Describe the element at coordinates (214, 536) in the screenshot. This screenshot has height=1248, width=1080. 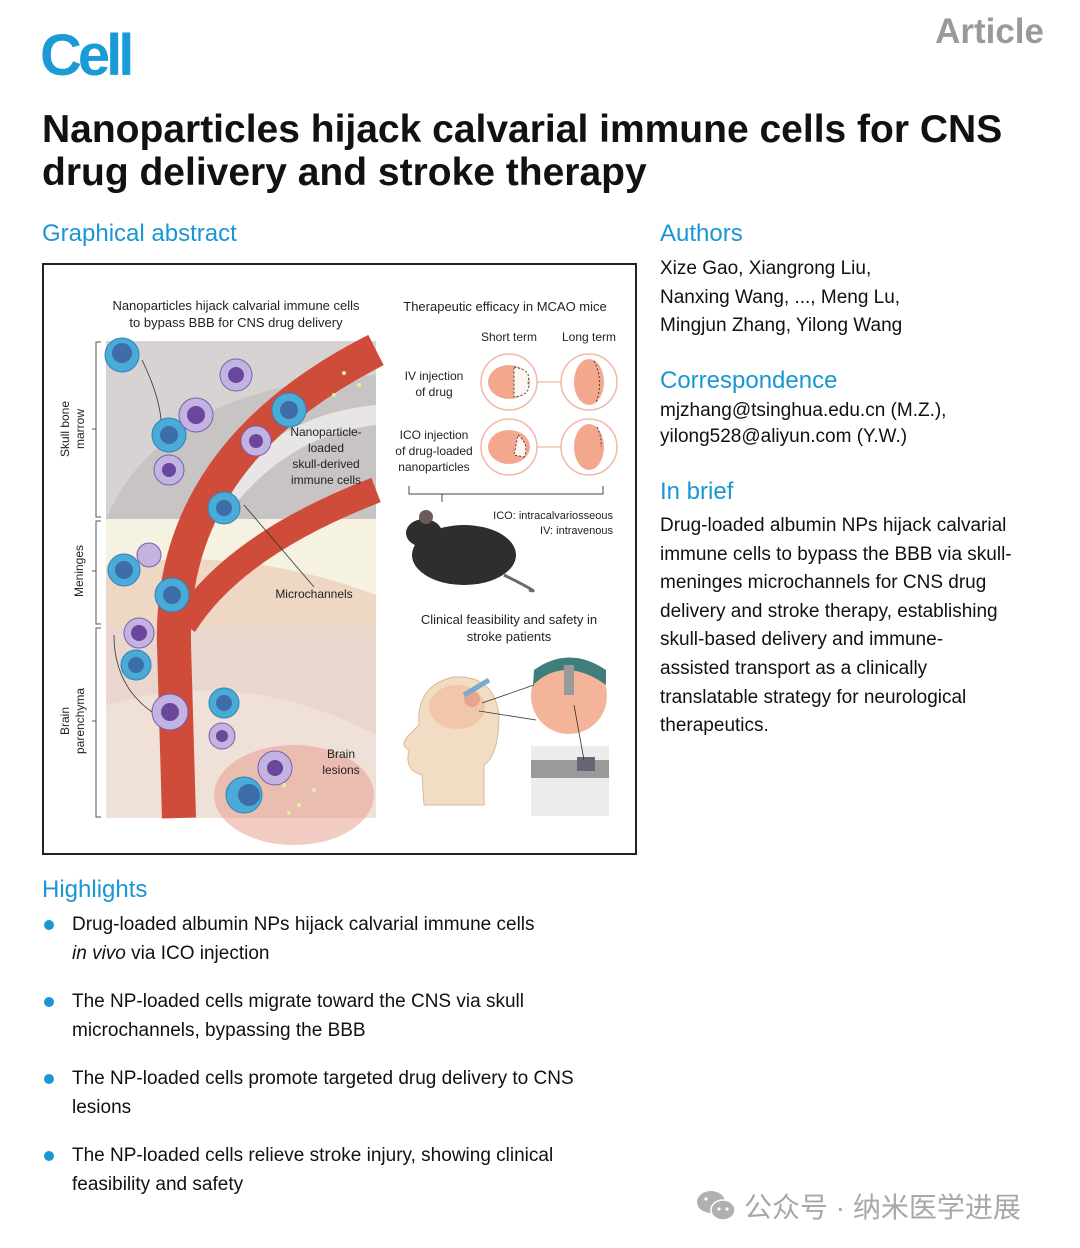
I see `pointer-lines` at that location.